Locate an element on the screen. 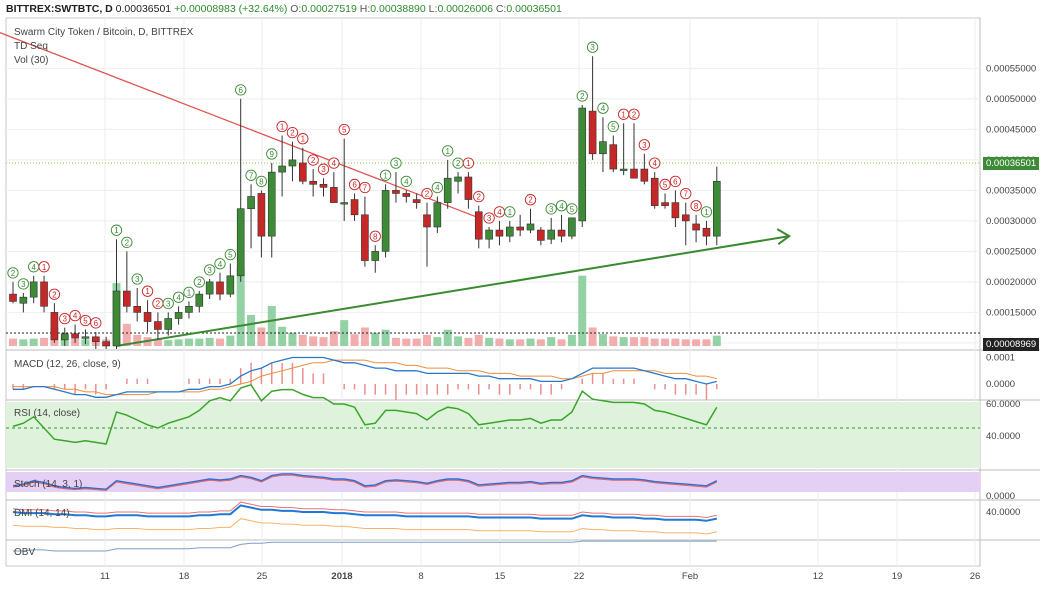 This screenshot has width=1043, height=589. td-count-label: 6 is located at coordinates (675, 181).